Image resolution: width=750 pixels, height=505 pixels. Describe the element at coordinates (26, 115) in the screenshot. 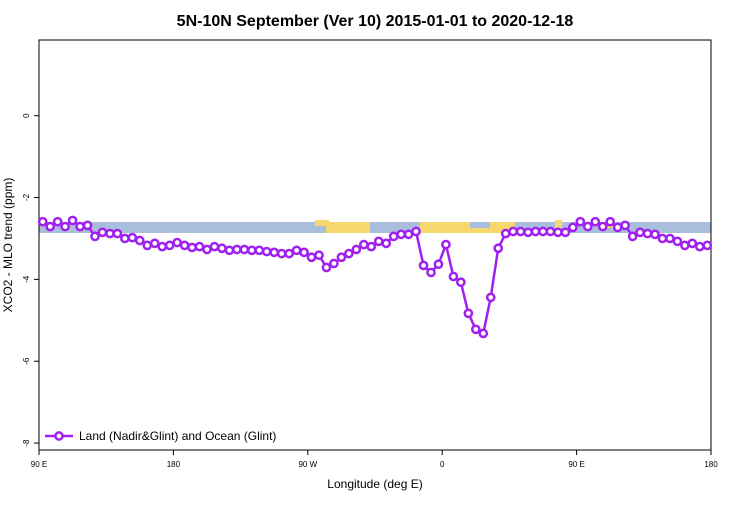

I see `y-tick-label: 0` at that location.